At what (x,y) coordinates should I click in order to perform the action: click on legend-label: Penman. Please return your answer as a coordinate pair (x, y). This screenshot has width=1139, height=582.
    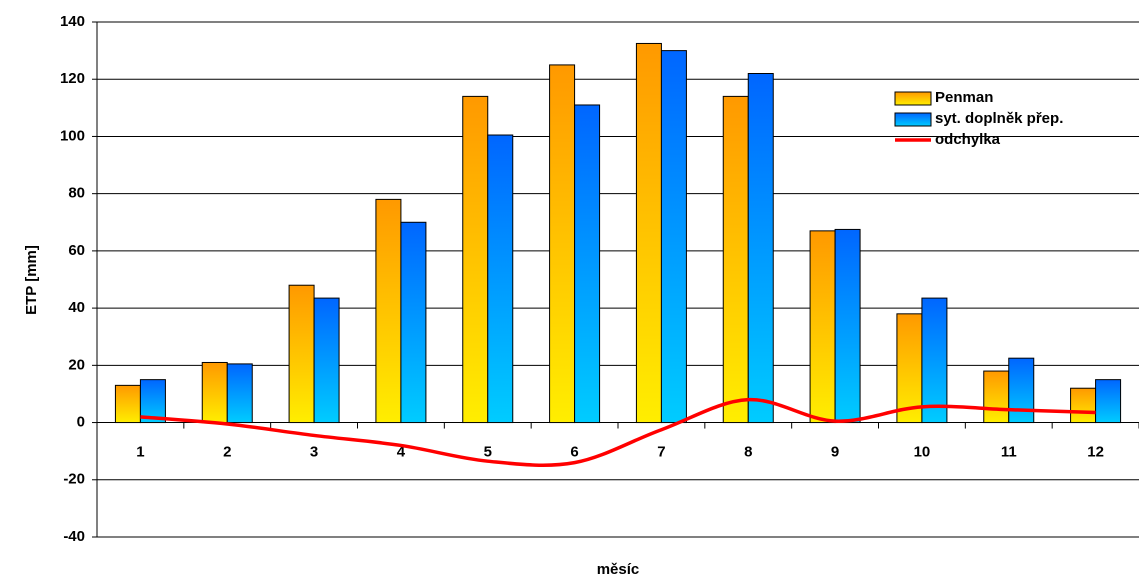
    Looking at the image, I should click on (964, 97).